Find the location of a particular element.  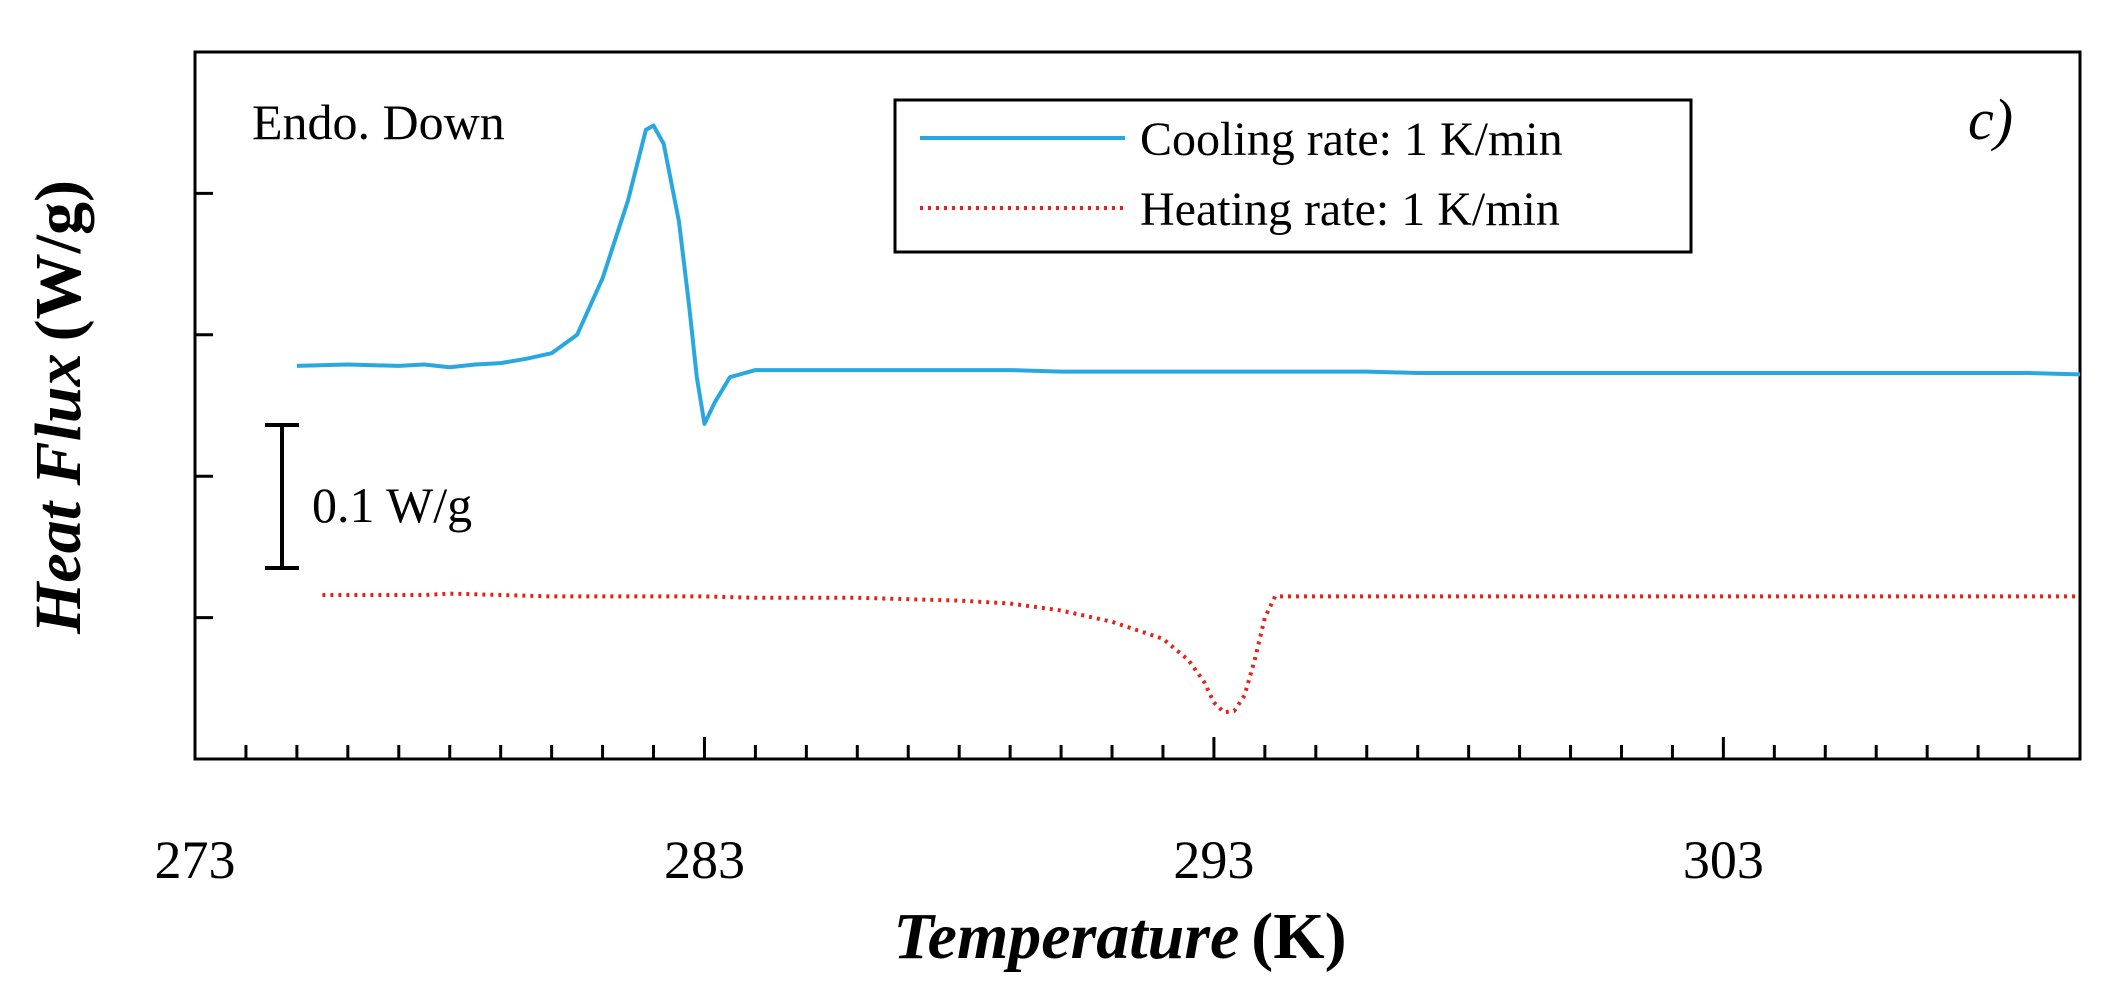

panel-label: c) is located at coordinates (1990, 119).